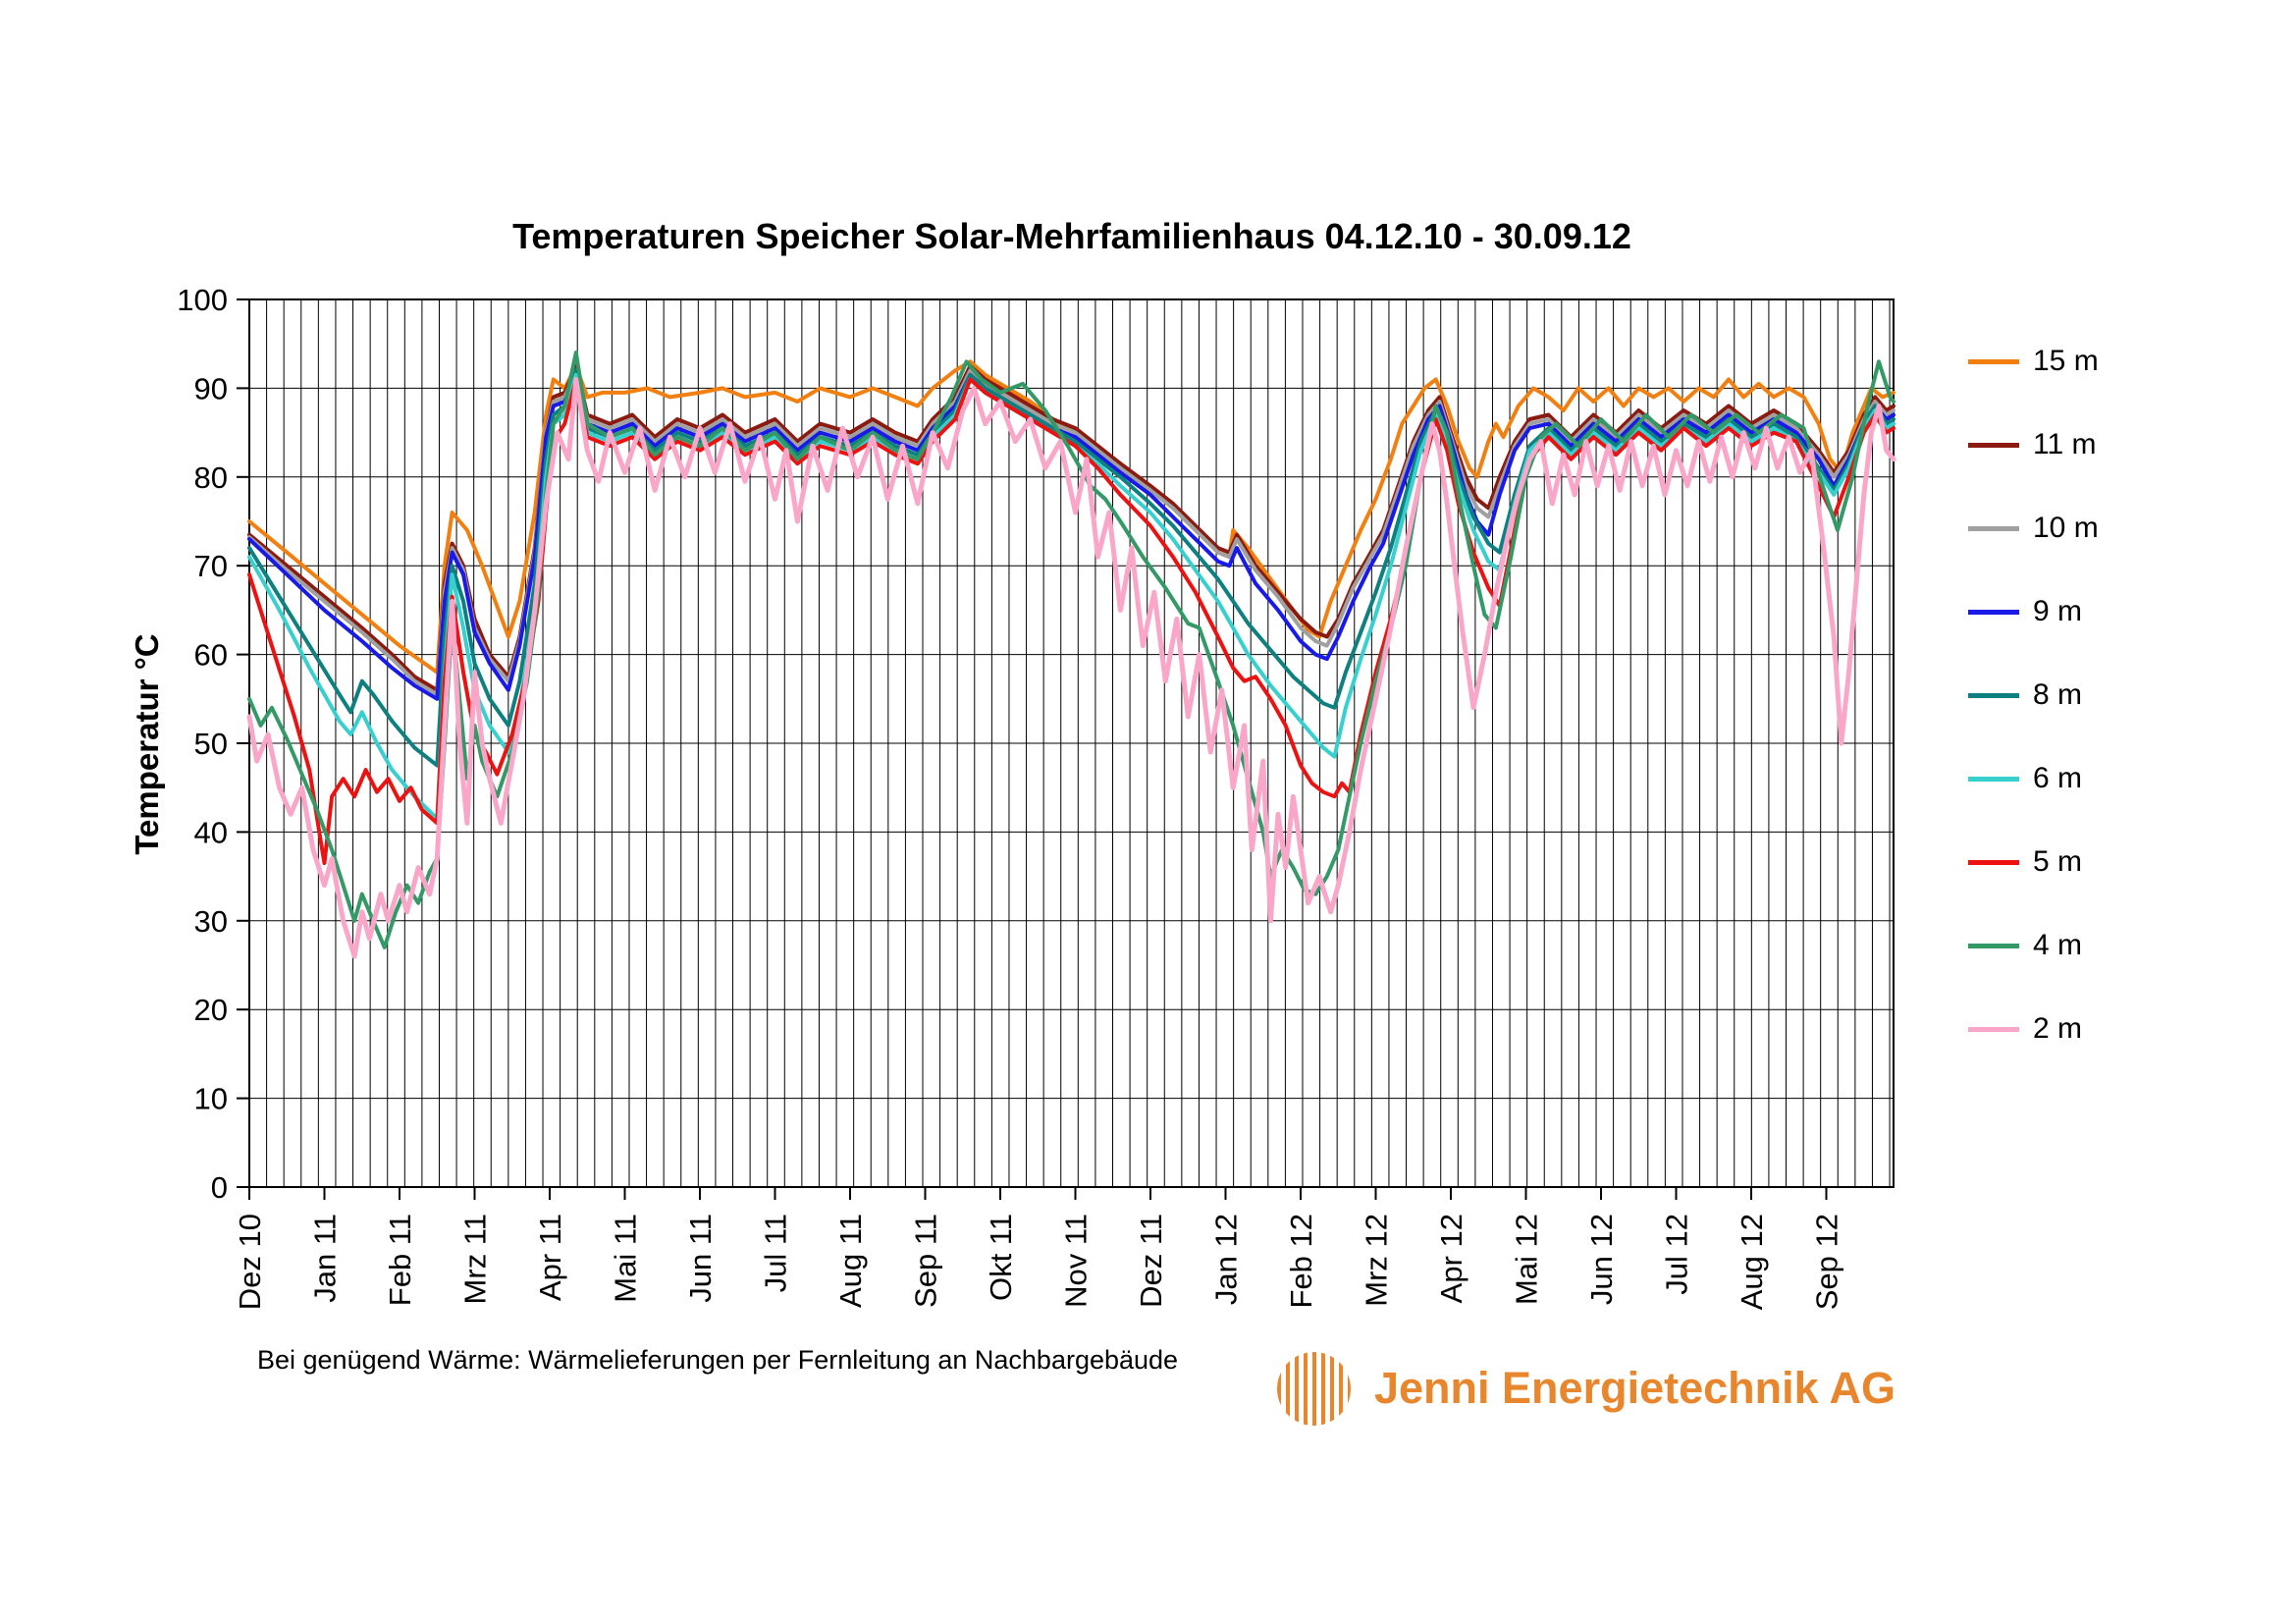  I want to click on x-tick-label: Jun 11, so click(700, 1258).